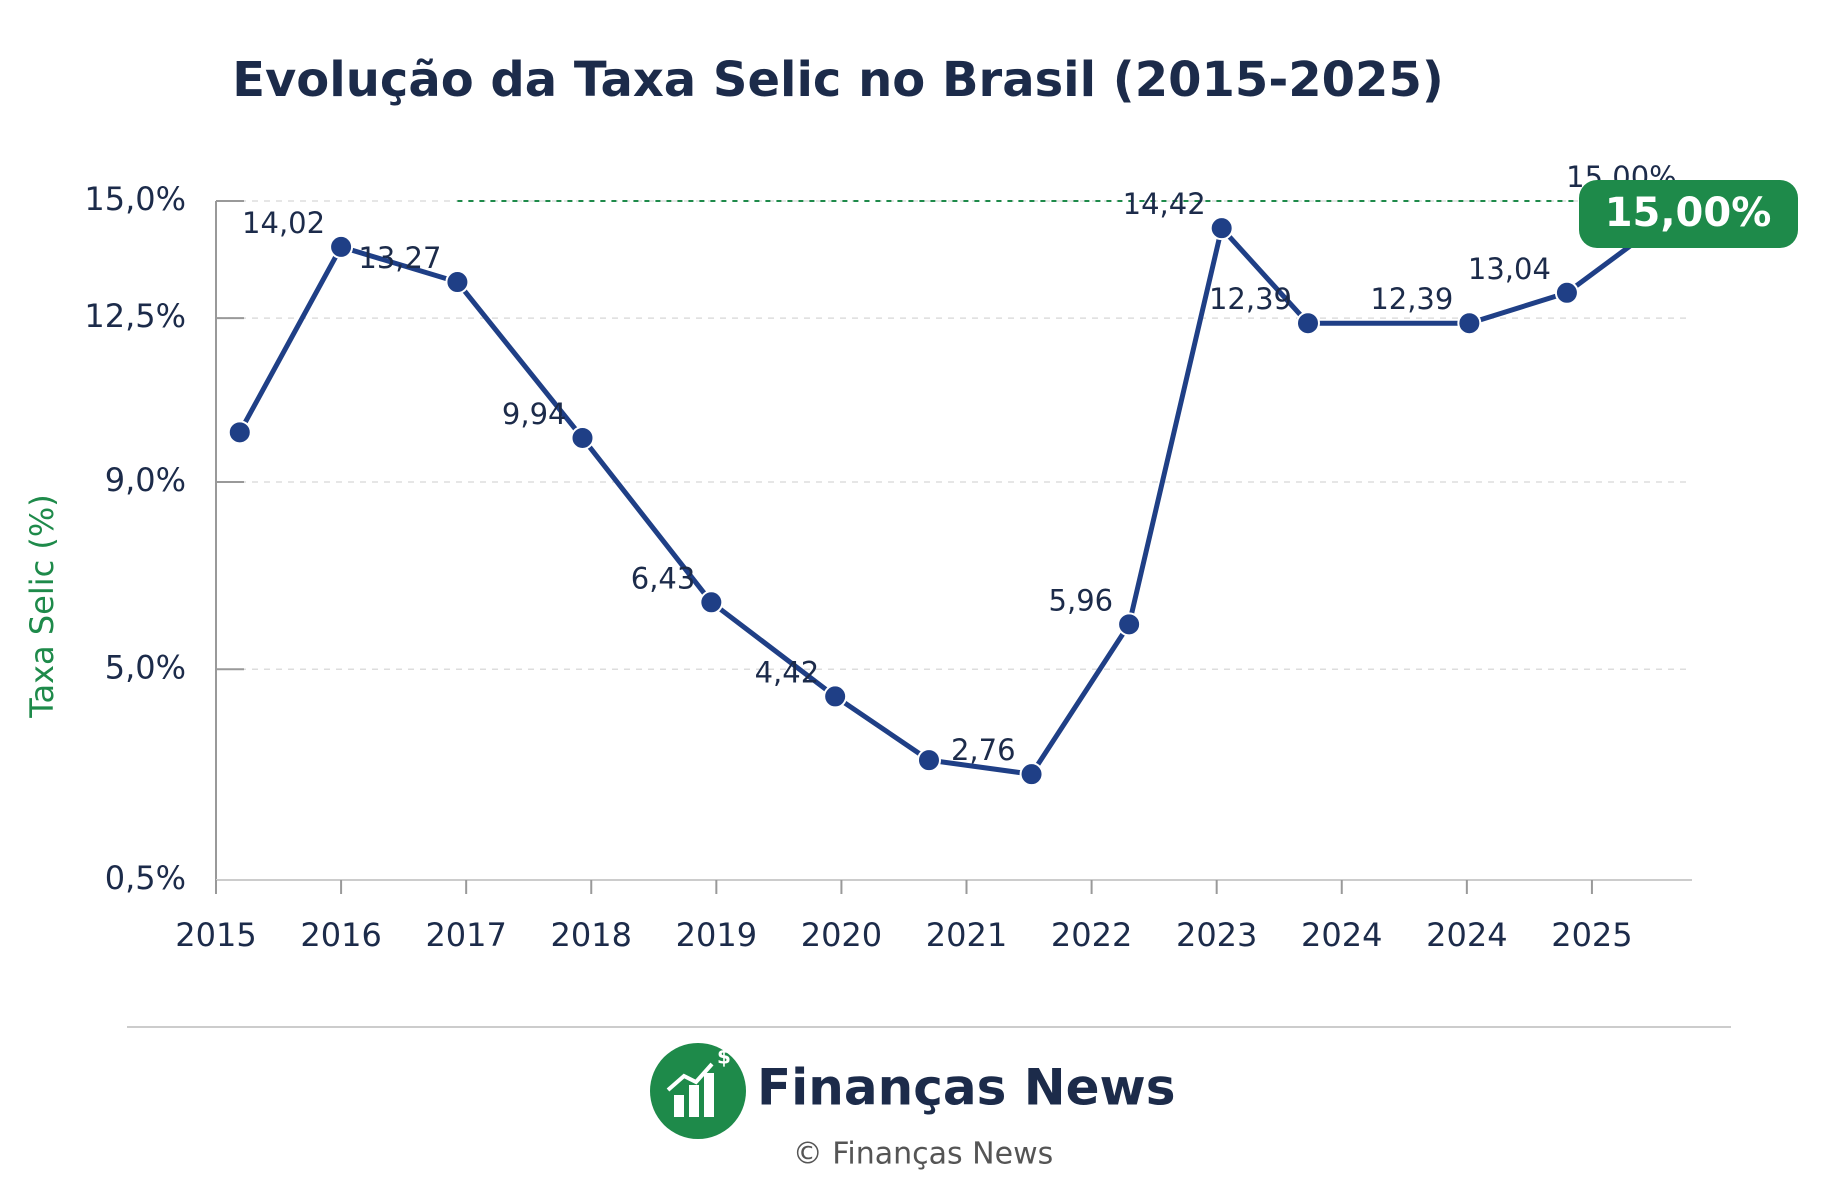  I want to click on data-label: 5,96, so click(1081, 600).